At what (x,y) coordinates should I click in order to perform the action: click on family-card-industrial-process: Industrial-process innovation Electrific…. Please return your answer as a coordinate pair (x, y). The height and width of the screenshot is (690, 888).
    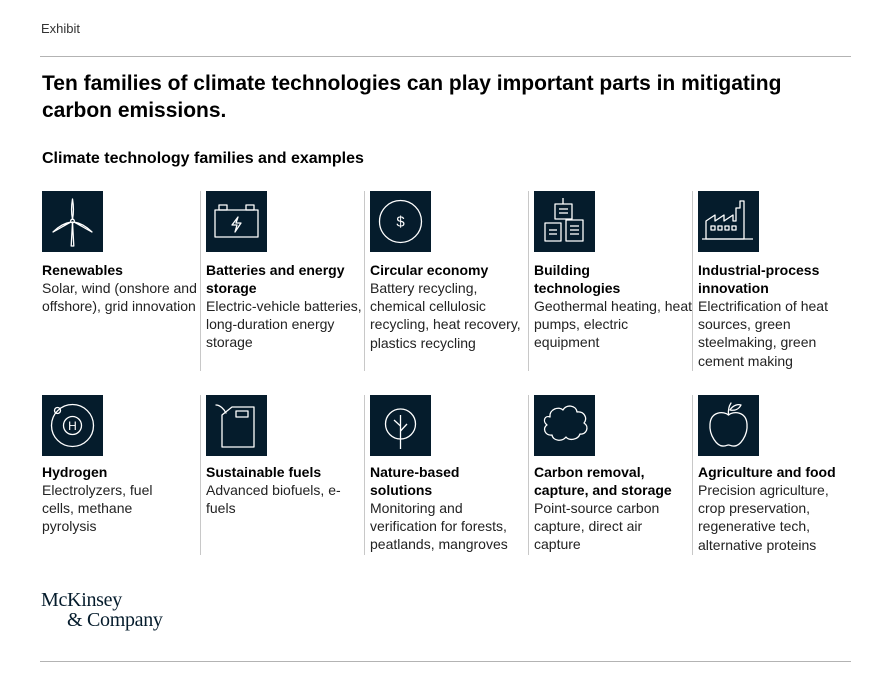
    Looking at the image, I should click on (772, 281).